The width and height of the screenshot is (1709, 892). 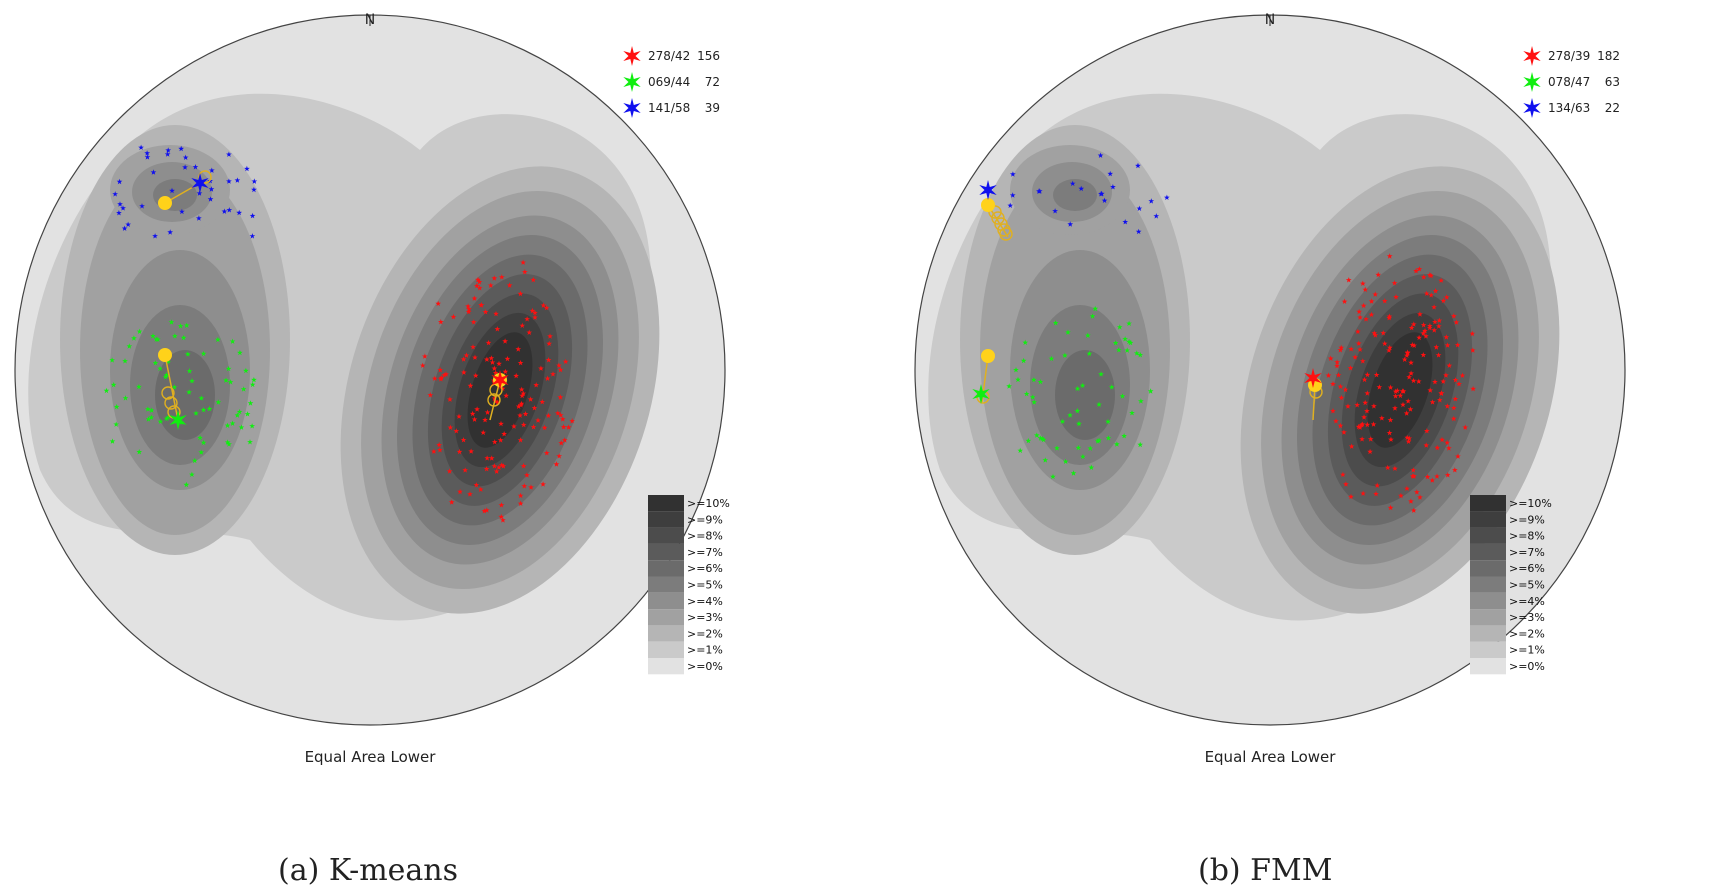 I want to click on contour-scale-label: >=9%, so click(x=705, y=519).